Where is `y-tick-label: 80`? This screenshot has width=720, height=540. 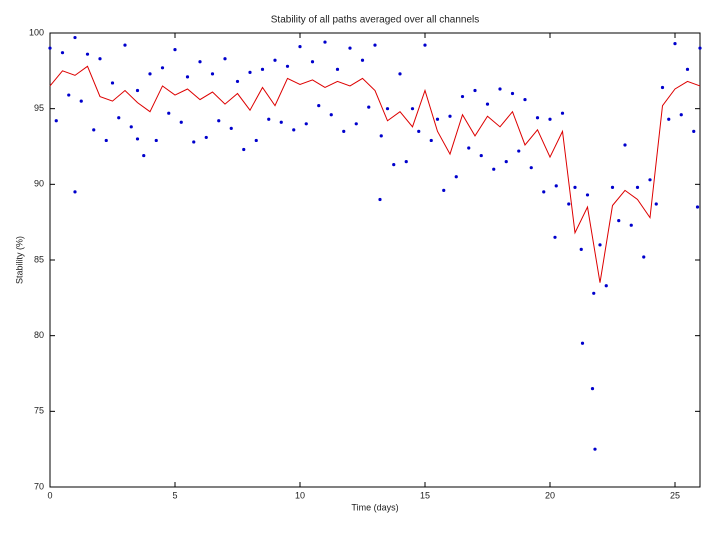
y-tick-label: 80 is located at coordinates (39, 335).